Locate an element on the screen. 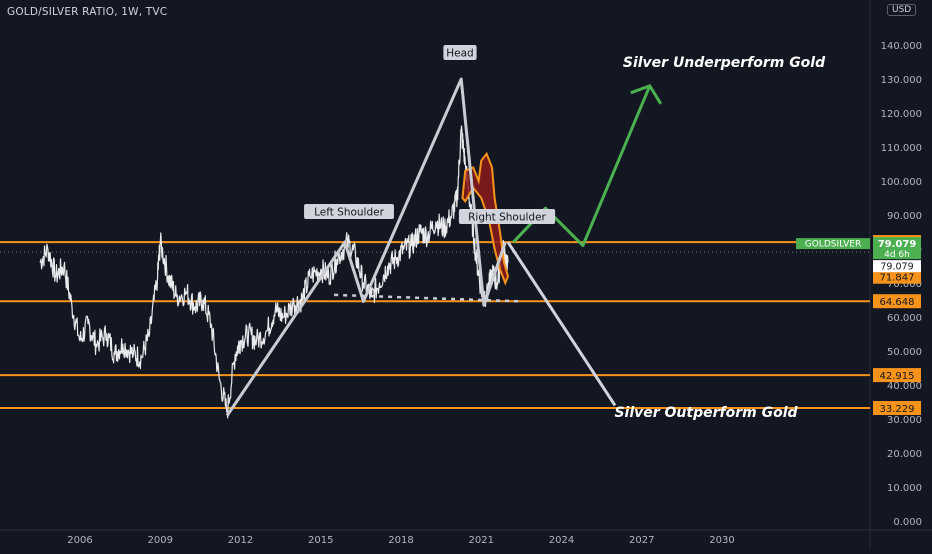 This screenshot has height=554, width=932. y-tick-12: 120.000 is located at coordinates (901, 114).